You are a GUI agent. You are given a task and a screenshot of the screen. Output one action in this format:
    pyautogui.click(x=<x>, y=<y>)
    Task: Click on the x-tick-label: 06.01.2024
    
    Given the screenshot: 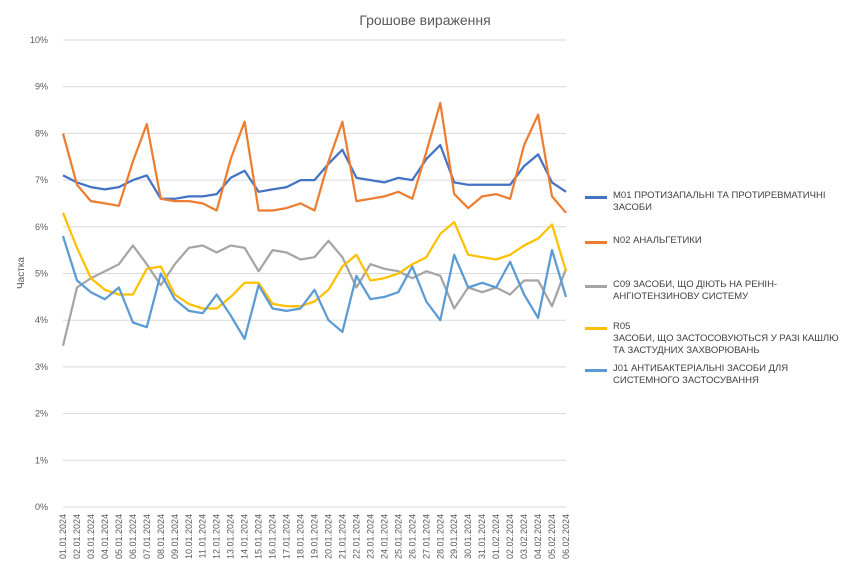 What is the action you would take?
    pyautogui.click(x=133, y=536)
    